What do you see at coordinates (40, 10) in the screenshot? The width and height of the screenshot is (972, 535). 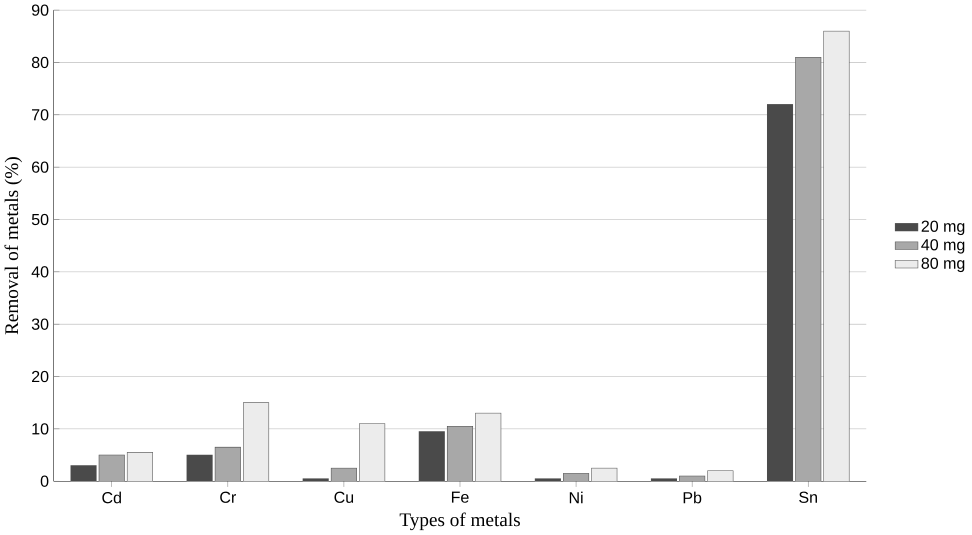 I see `y-tick-label: 90` at bounding box center [40, 10].